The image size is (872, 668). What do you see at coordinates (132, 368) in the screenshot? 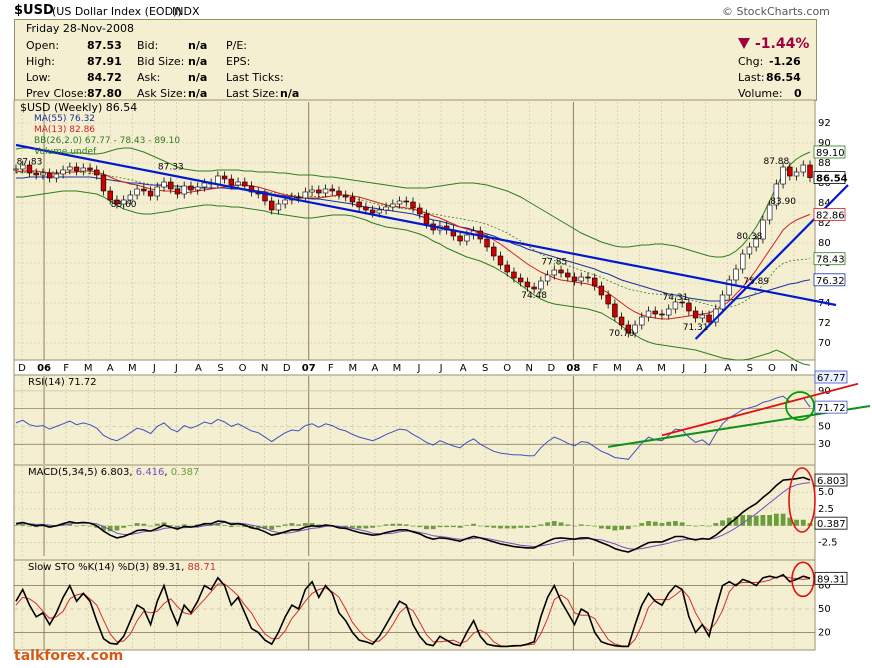
I see `month-tick-label: M` at bounding box center [132, 368].